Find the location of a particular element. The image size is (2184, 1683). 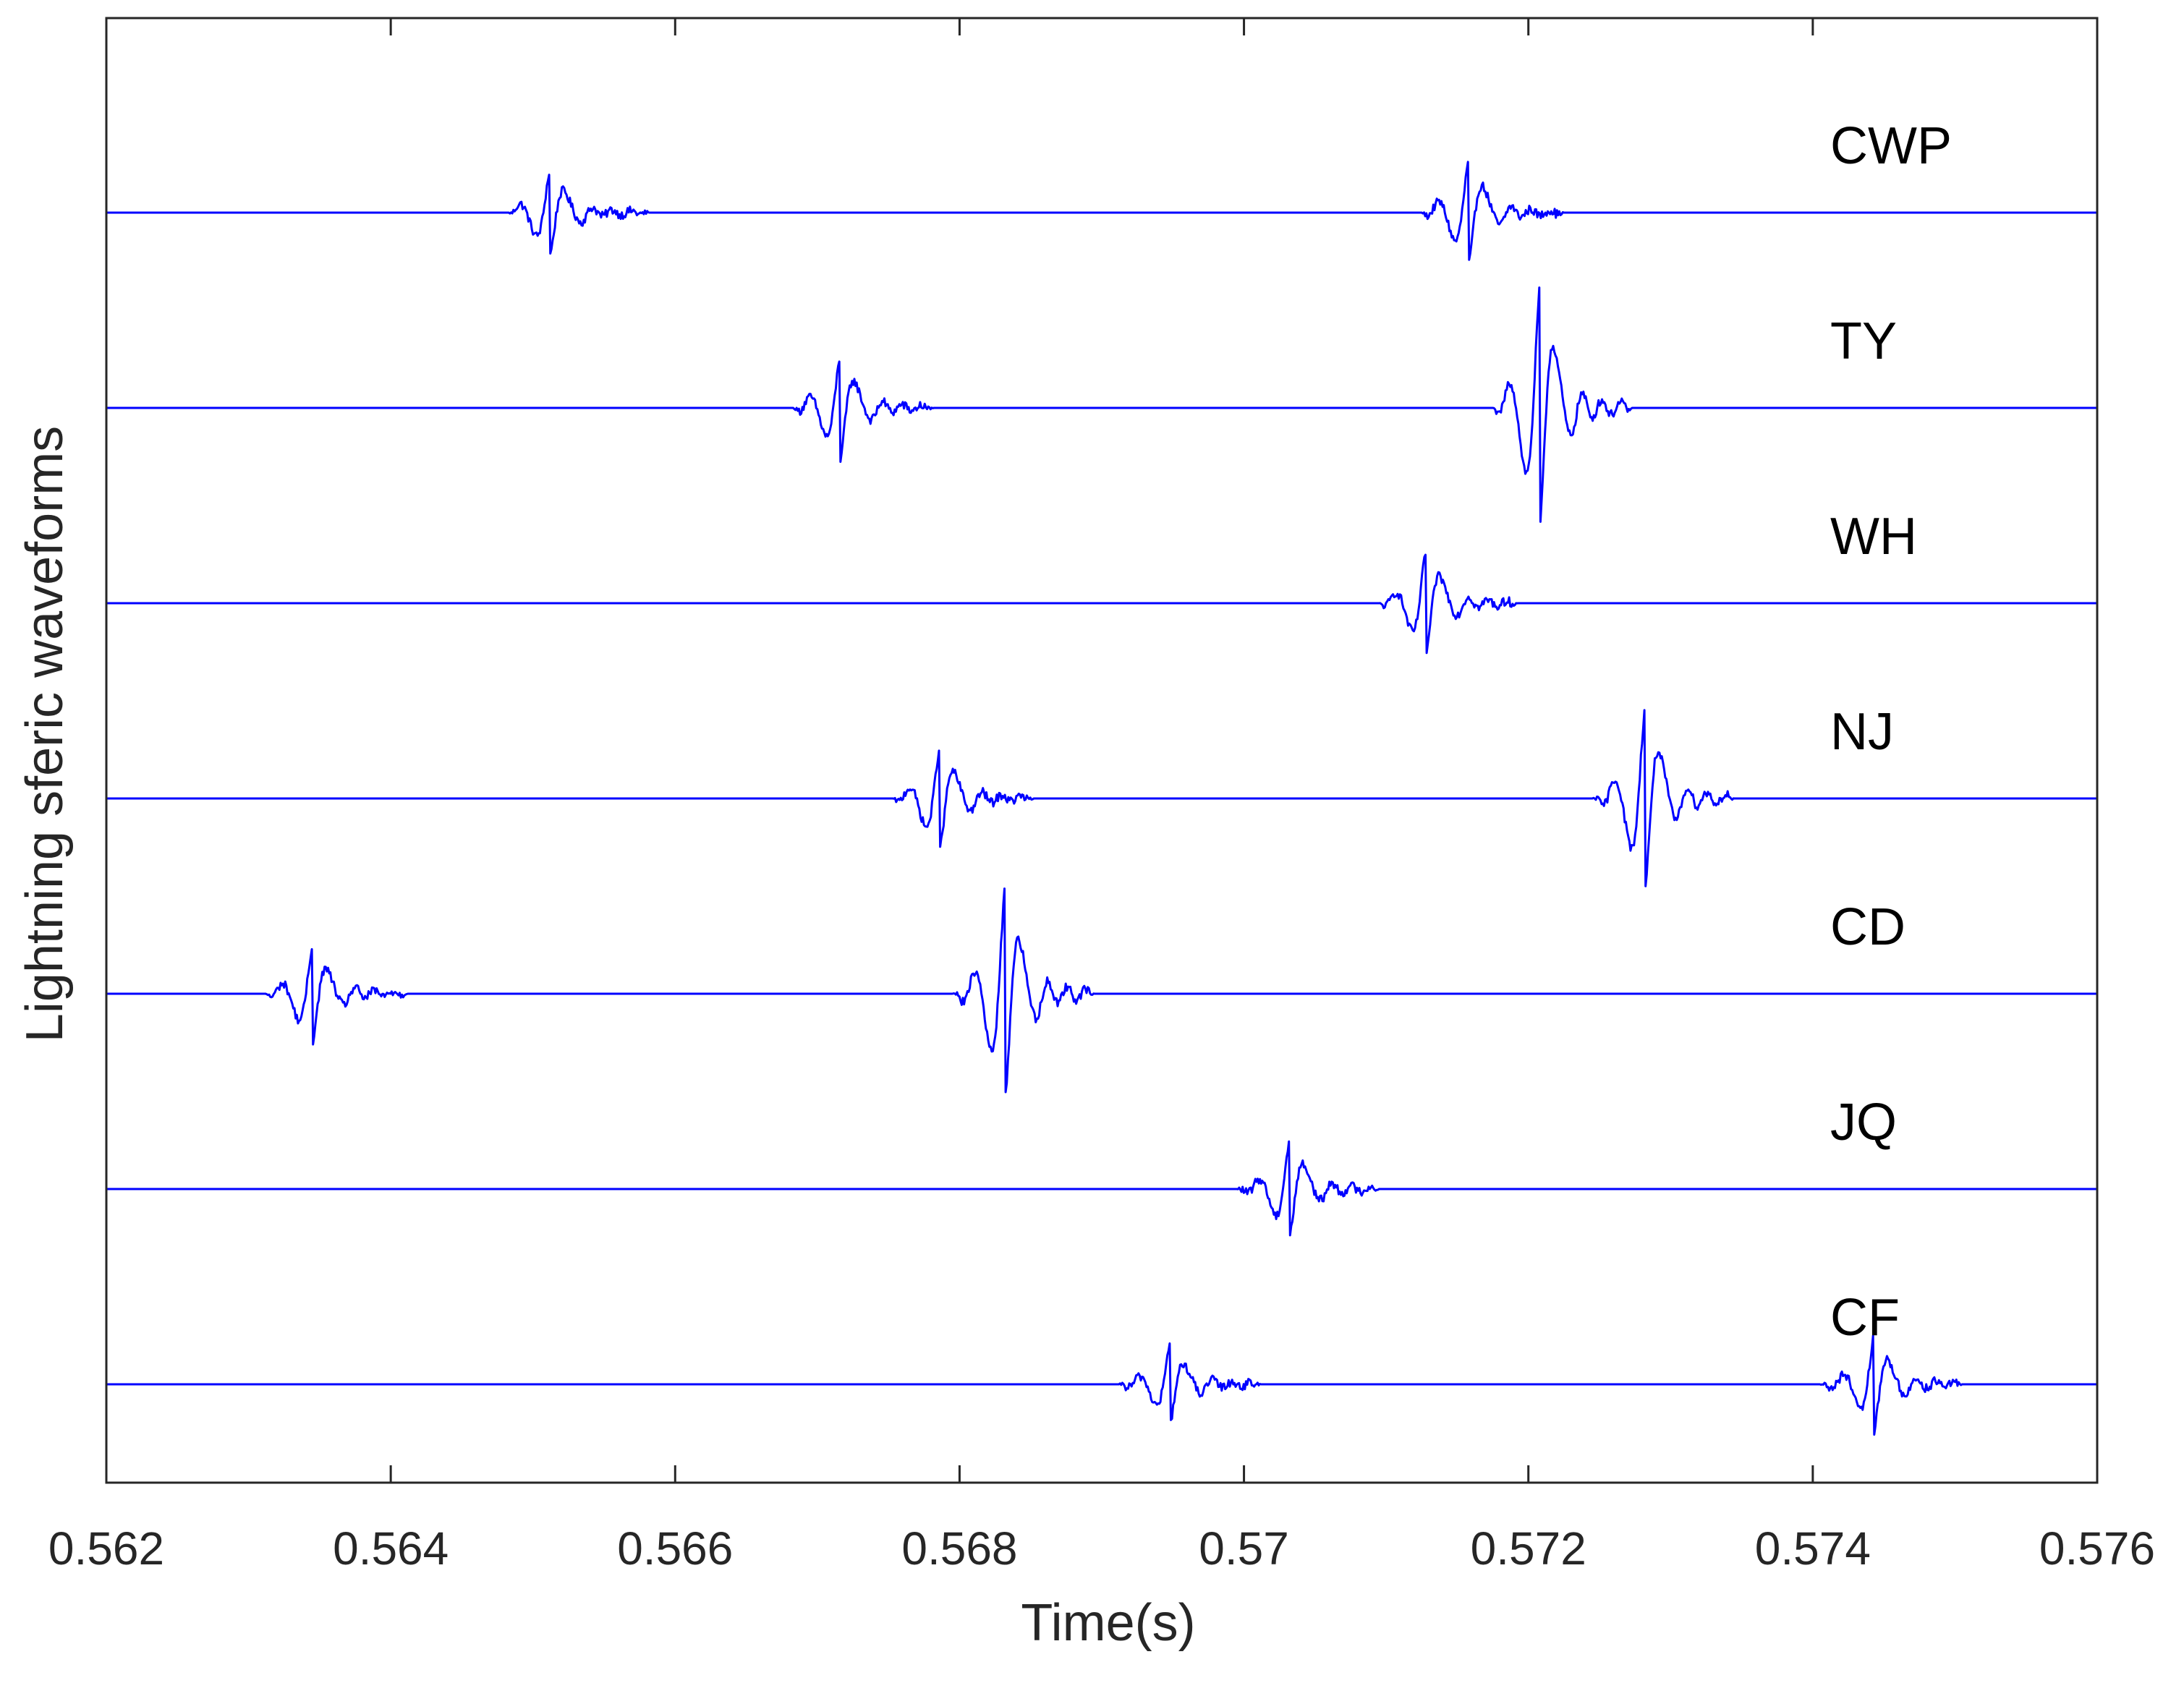

x-tick-label: 0.566 is located at coordinates (675, 1549).